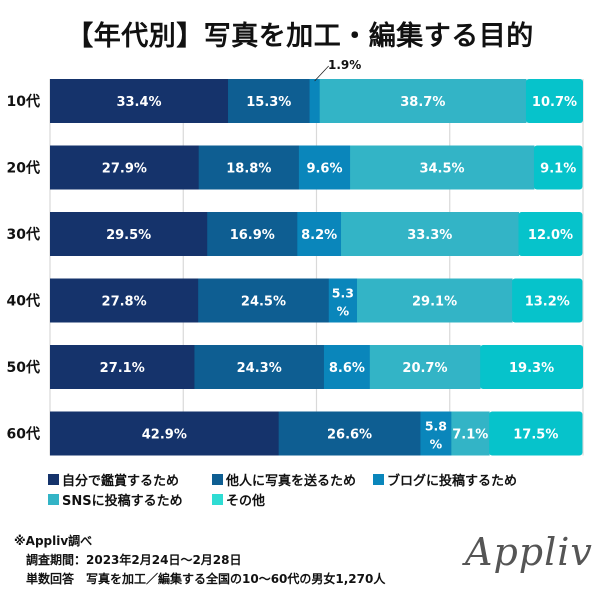  I want to click on legend-item: ブログに投稿するため, so click(445, 479).